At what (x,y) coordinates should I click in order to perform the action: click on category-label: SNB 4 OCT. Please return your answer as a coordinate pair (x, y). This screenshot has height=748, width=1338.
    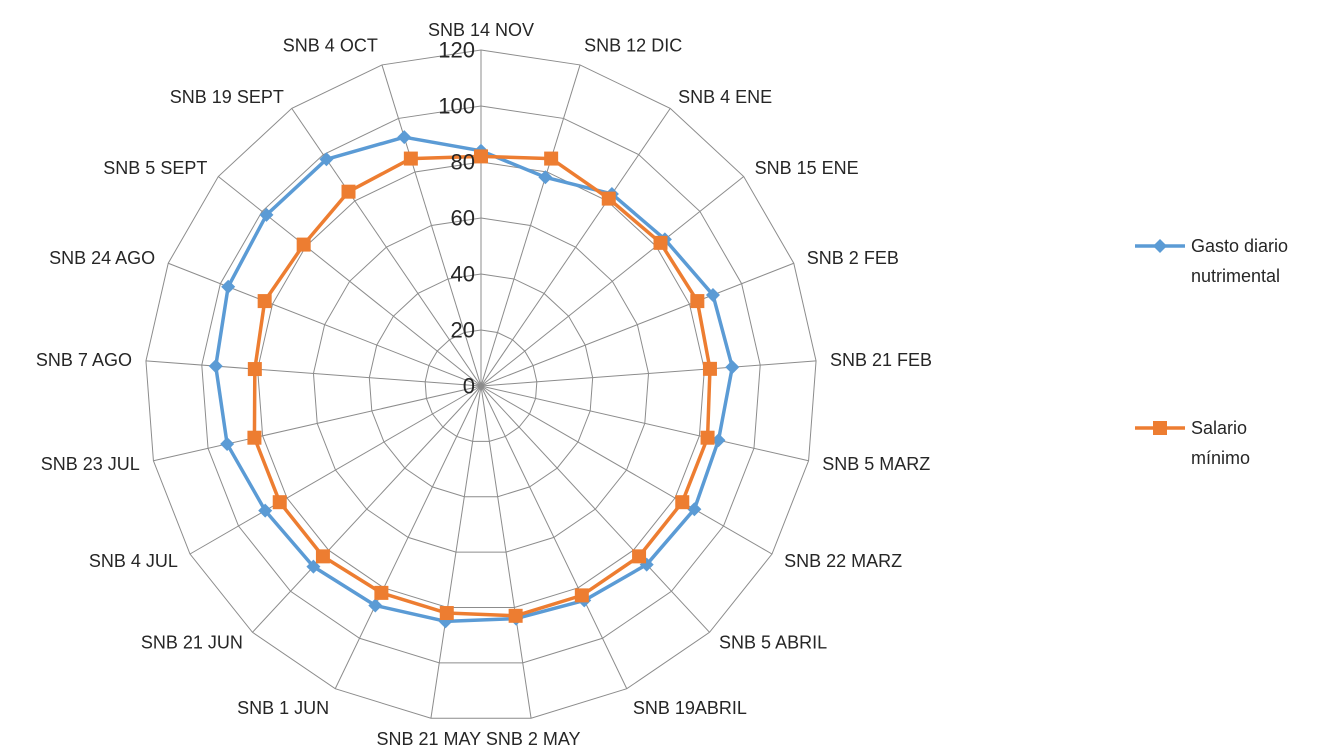
    Looking at the image, I should click on (330, 46).